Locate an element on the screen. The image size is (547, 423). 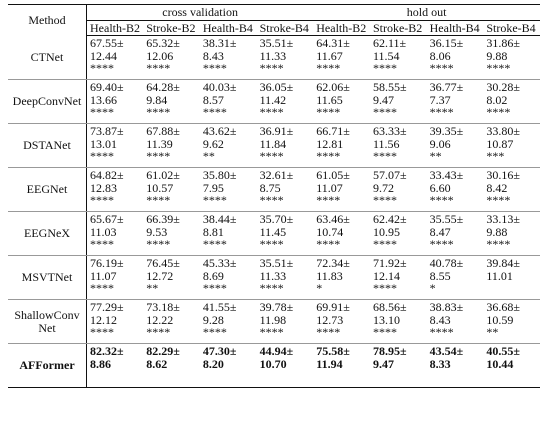
cell-line: 76.45± is located at coordinates (163, 263).